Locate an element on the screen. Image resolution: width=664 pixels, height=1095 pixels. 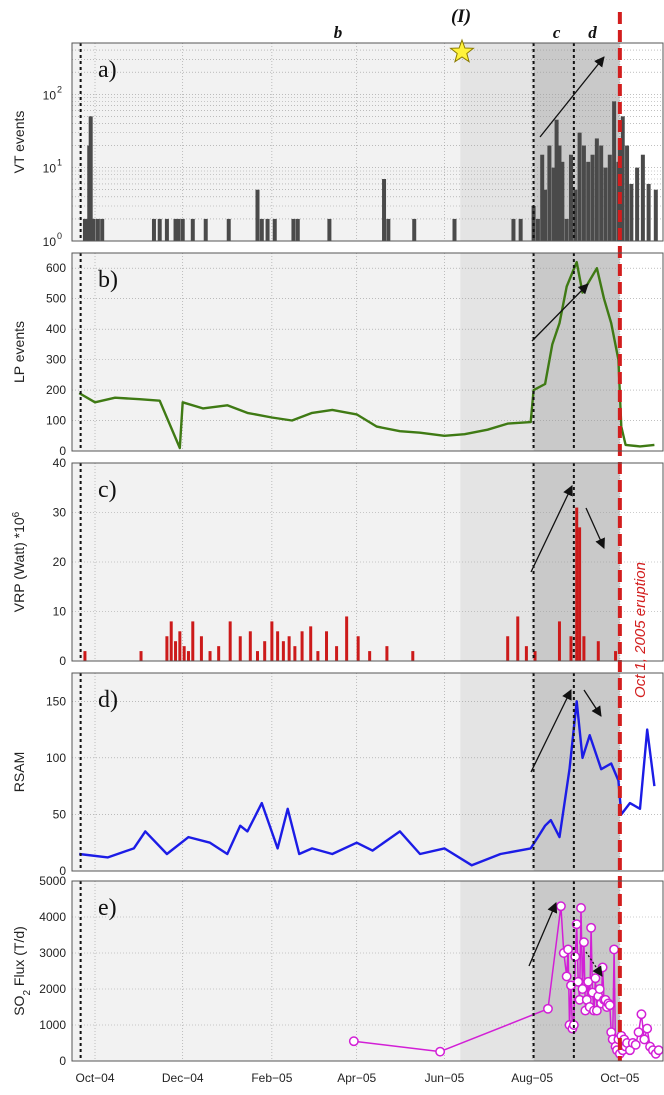
y-tick-exponent: 0 is located at coordinates (59, 236).